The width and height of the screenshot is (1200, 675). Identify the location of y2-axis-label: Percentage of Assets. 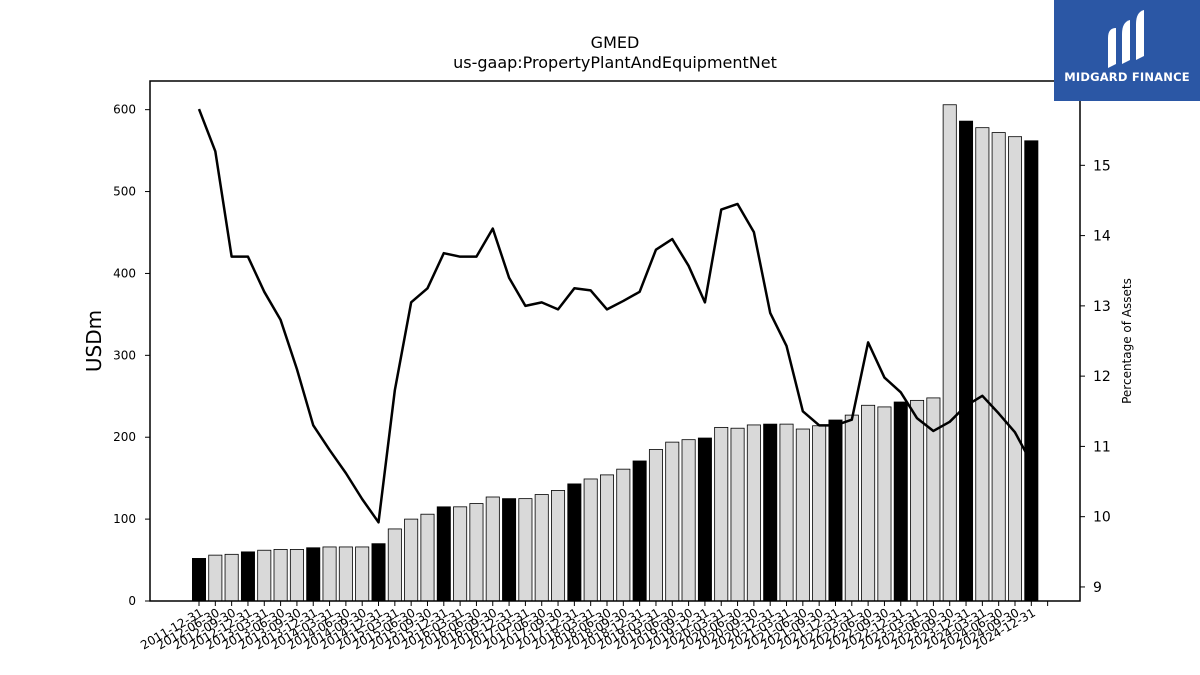
(1127, 341).